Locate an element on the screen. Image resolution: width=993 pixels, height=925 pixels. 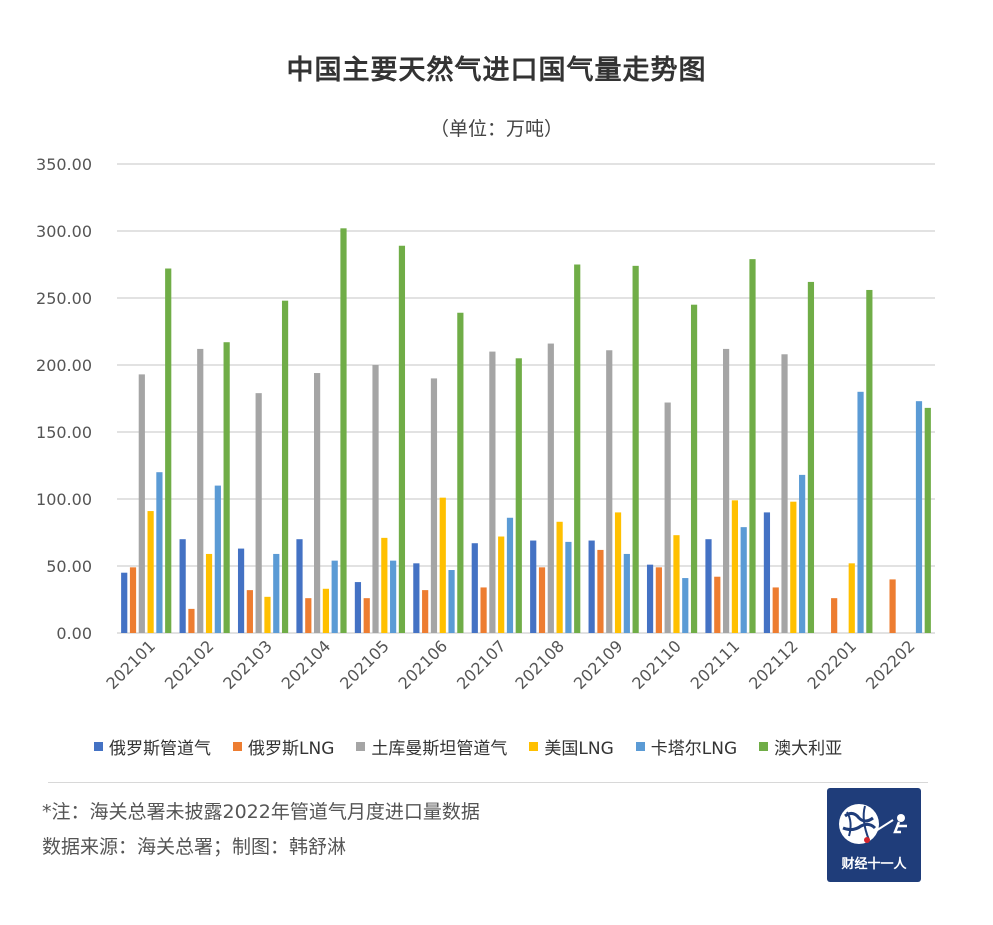
y-tick-label: 100.00 is located at coordinates (64, 499).